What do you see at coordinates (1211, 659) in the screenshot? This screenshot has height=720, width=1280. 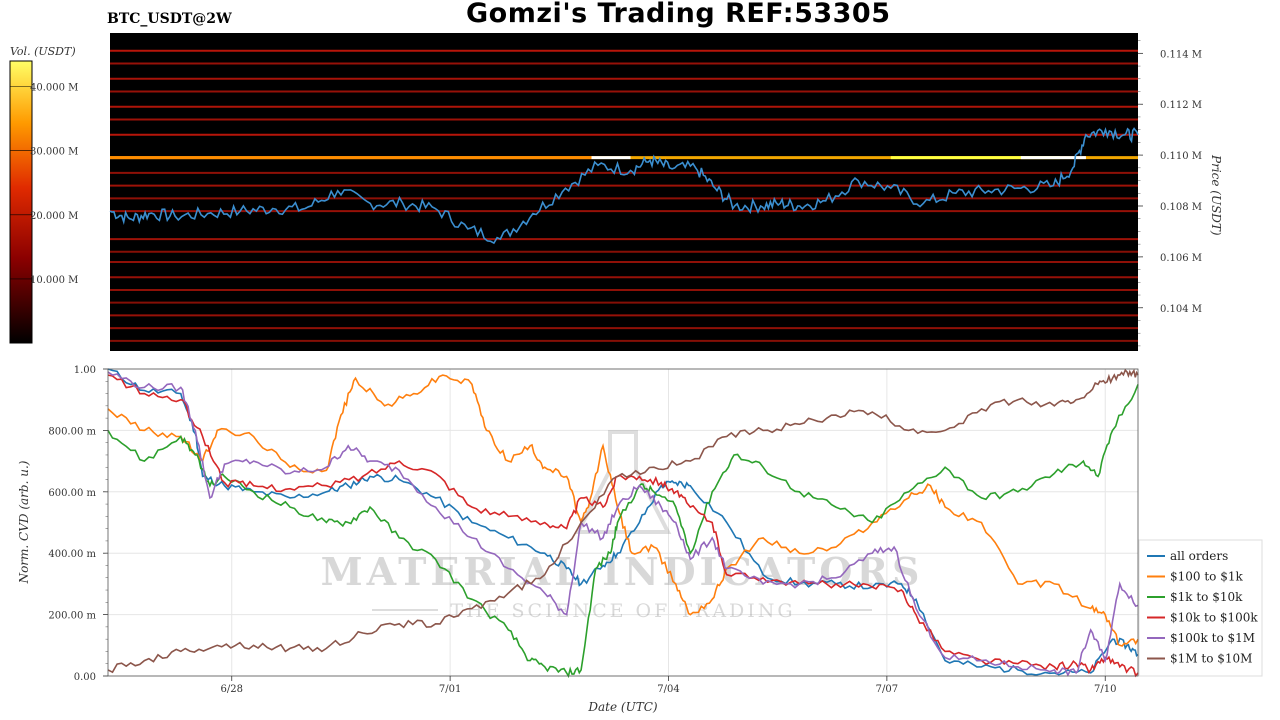 I see `legend-label: $1M to $10M` at bounding box center [1211, 659].